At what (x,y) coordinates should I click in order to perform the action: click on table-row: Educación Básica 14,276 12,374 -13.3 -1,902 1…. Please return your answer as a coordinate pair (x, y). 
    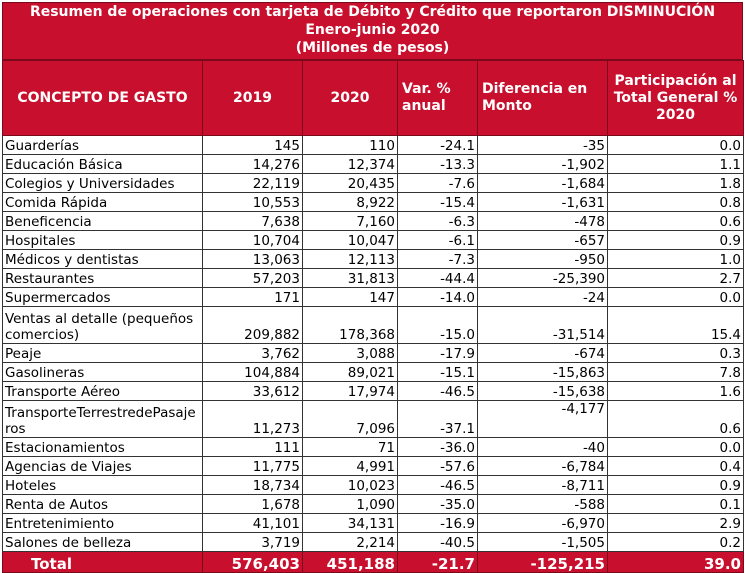
    Looking at the image, I should click on (373, 164).